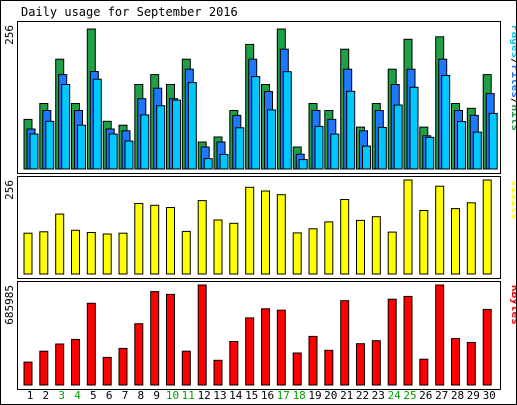 The height and width of the screenshot is (405, 517). I want to click on chart-title: Daily usage for September 2016, so click(129, 12).